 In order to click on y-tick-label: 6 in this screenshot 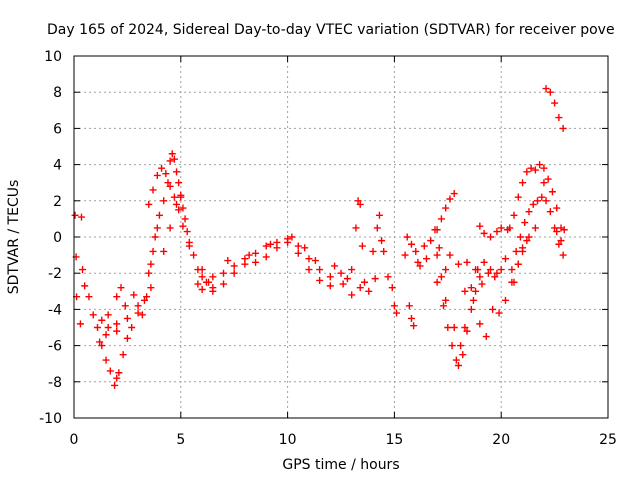, I will do `click(57, 129)`.